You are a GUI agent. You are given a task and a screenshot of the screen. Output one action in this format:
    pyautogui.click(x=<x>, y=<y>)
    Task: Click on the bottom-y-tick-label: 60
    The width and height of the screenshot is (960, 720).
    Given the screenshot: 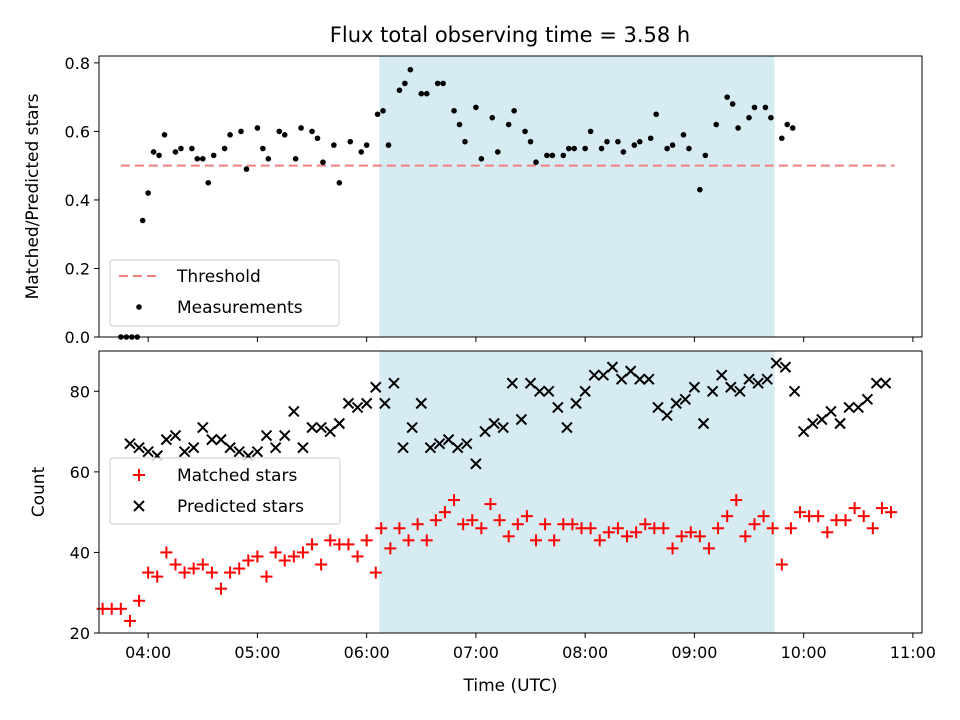 What is the action you would take?
    pyautogui.click(x=80, y=472)
    